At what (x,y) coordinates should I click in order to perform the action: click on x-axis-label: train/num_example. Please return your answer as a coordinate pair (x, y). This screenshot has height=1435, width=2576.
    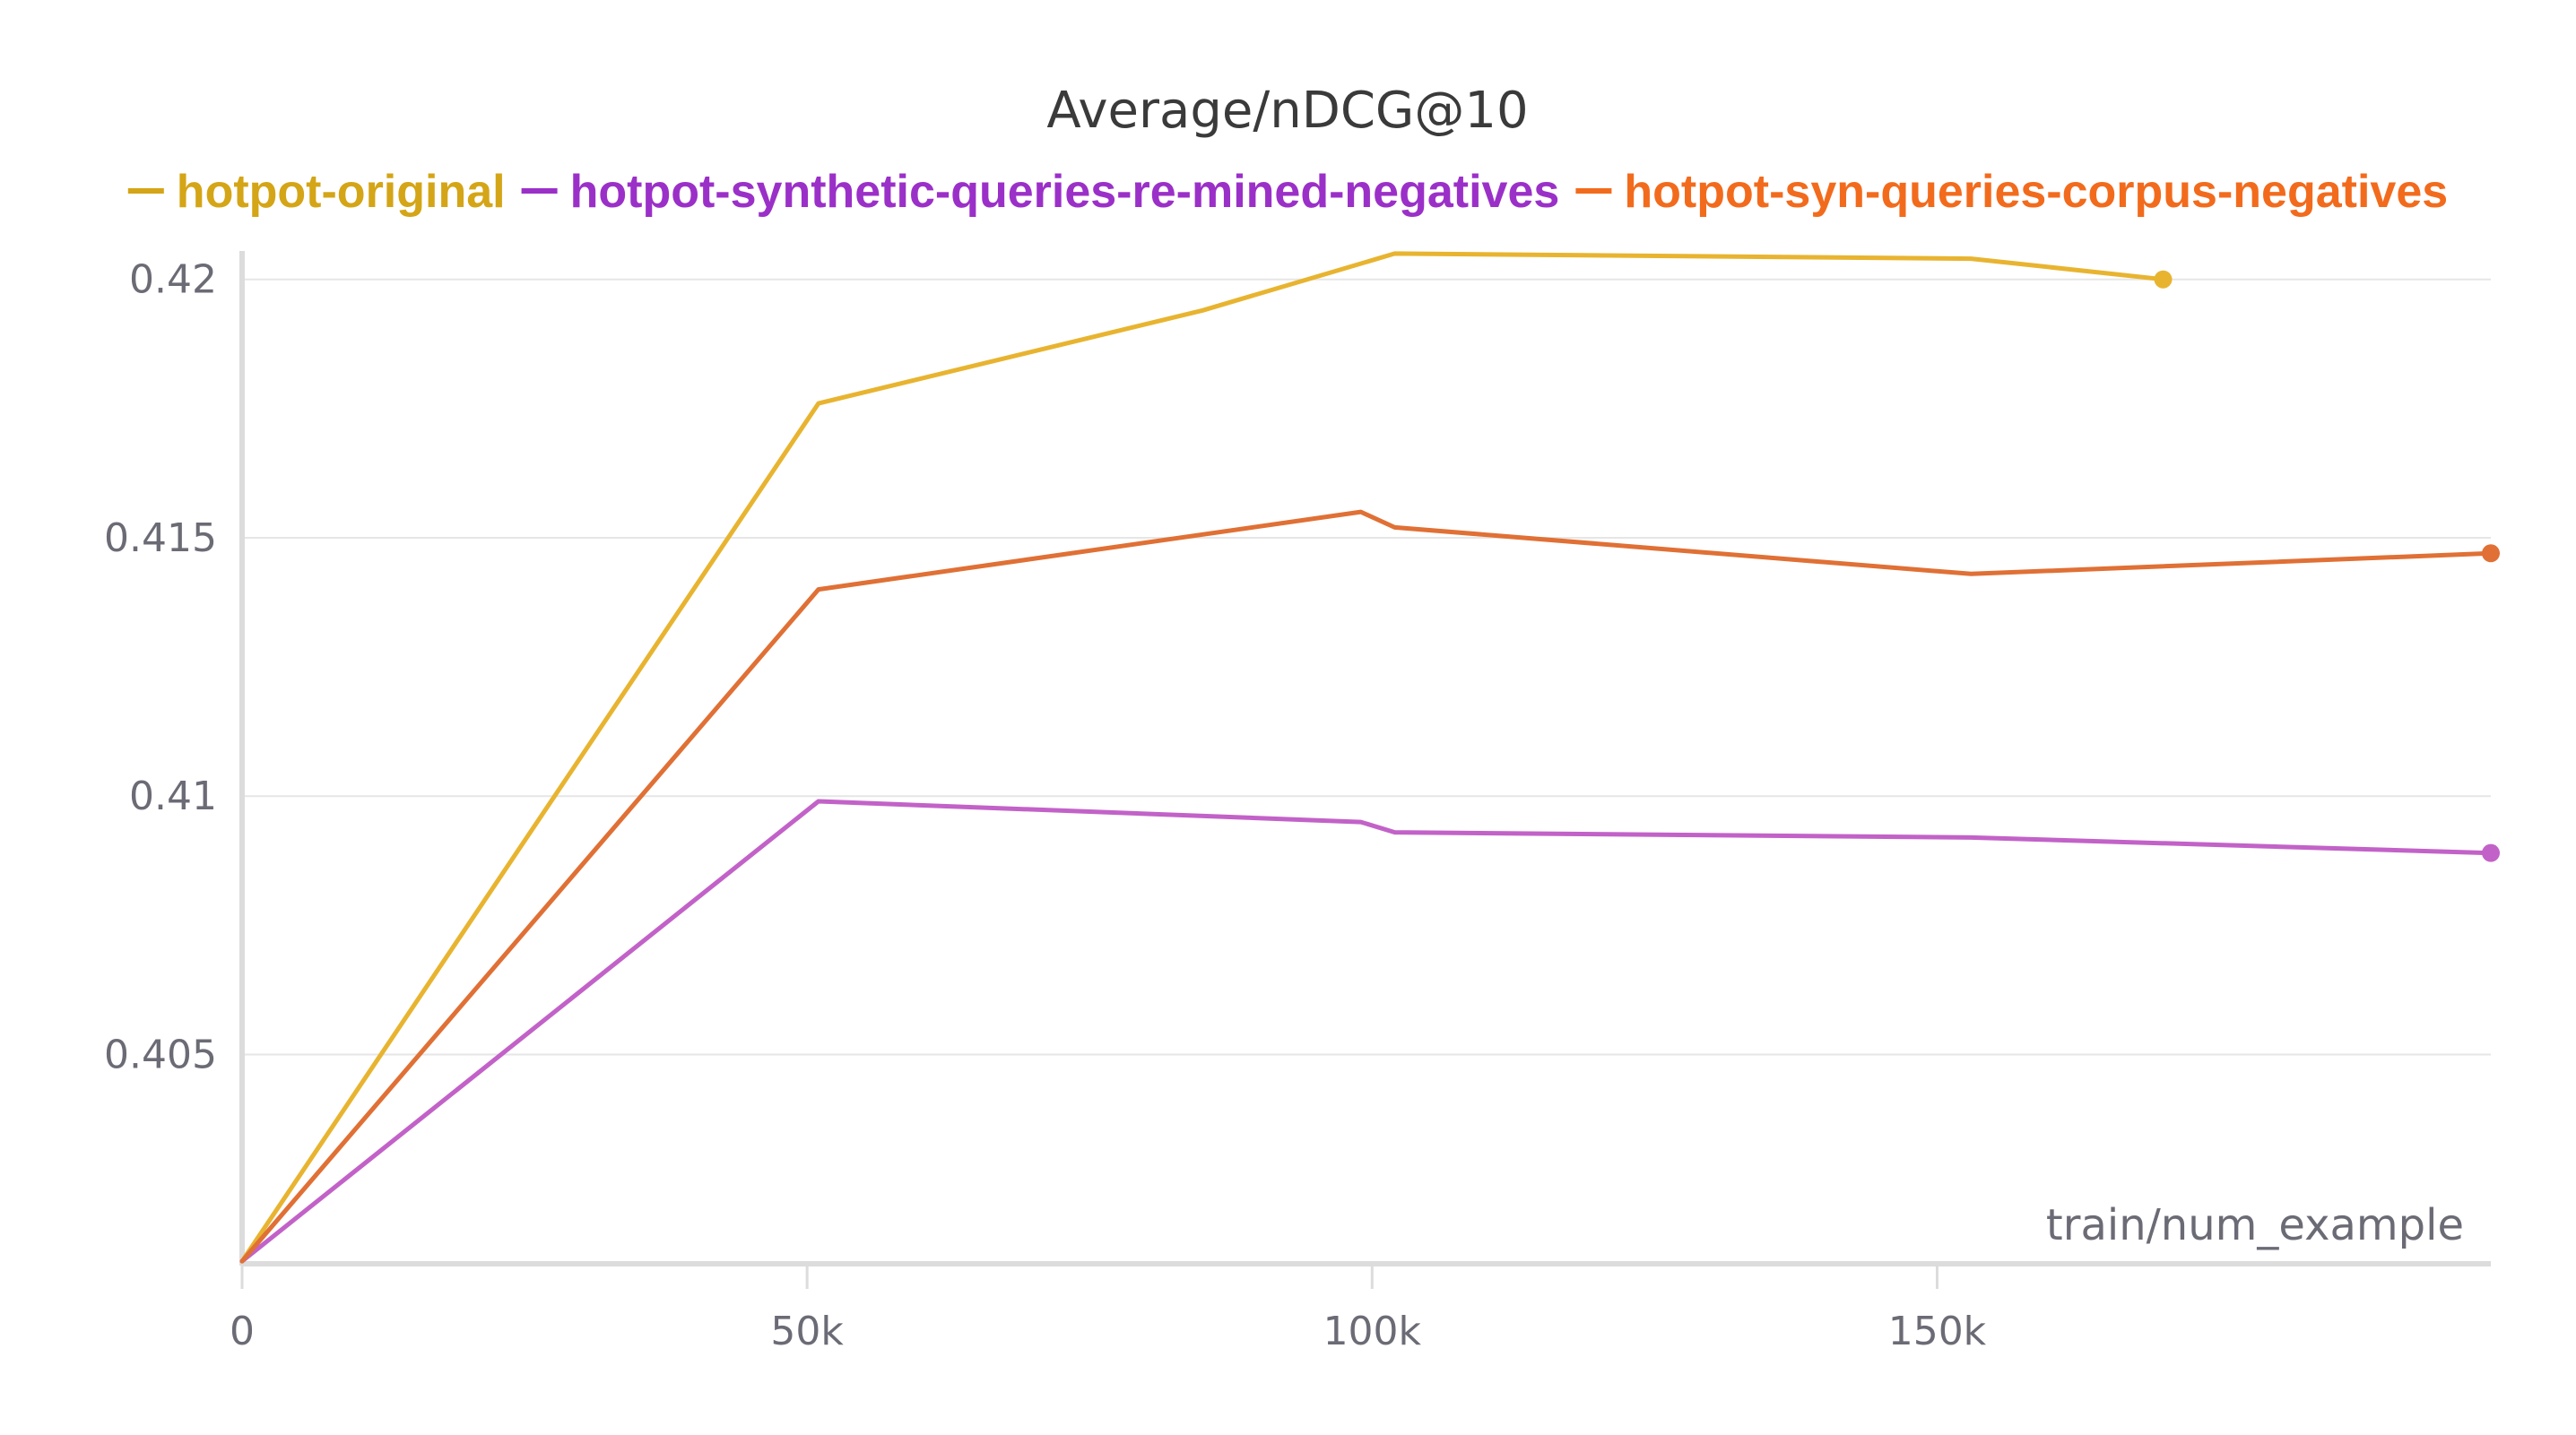
    Looking at the image, I should click on (2255, 1225).